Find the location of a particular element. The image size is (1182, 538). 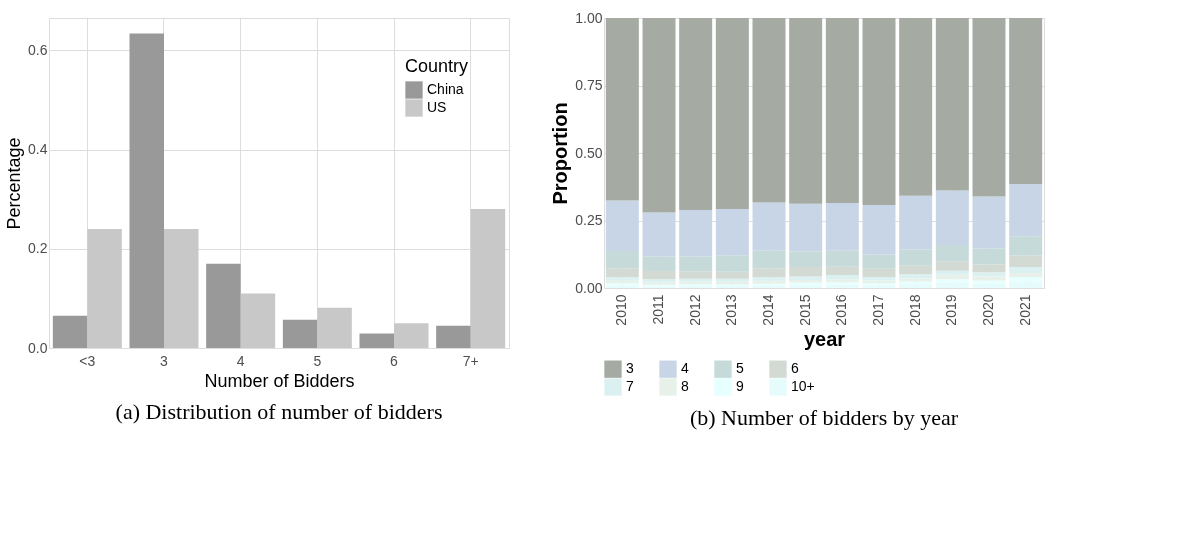

x-tick-label: 5 is located at coordinates (317, 360).